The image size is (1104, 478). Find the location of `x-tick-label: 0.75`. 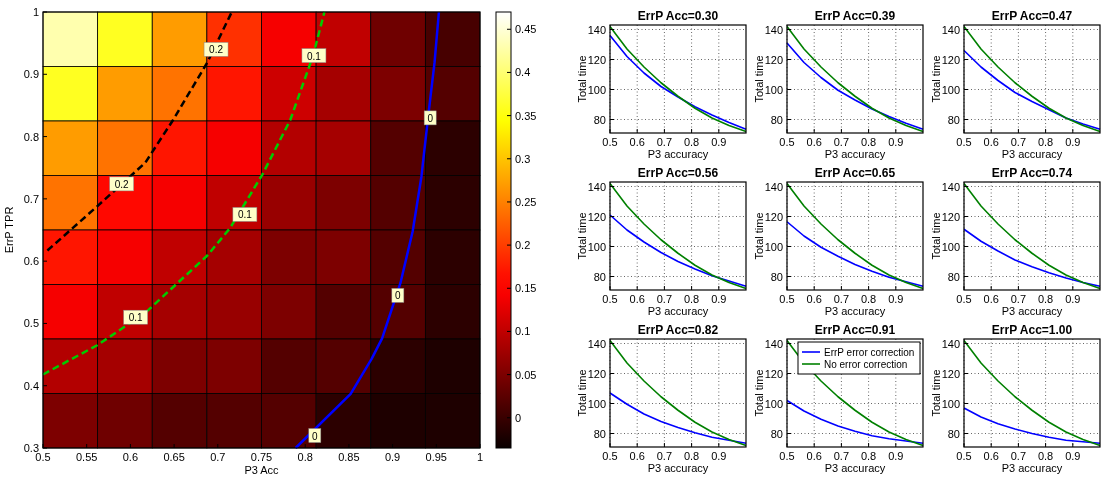

x-tick-label: 0.75 is located at coordinates (261, 457).